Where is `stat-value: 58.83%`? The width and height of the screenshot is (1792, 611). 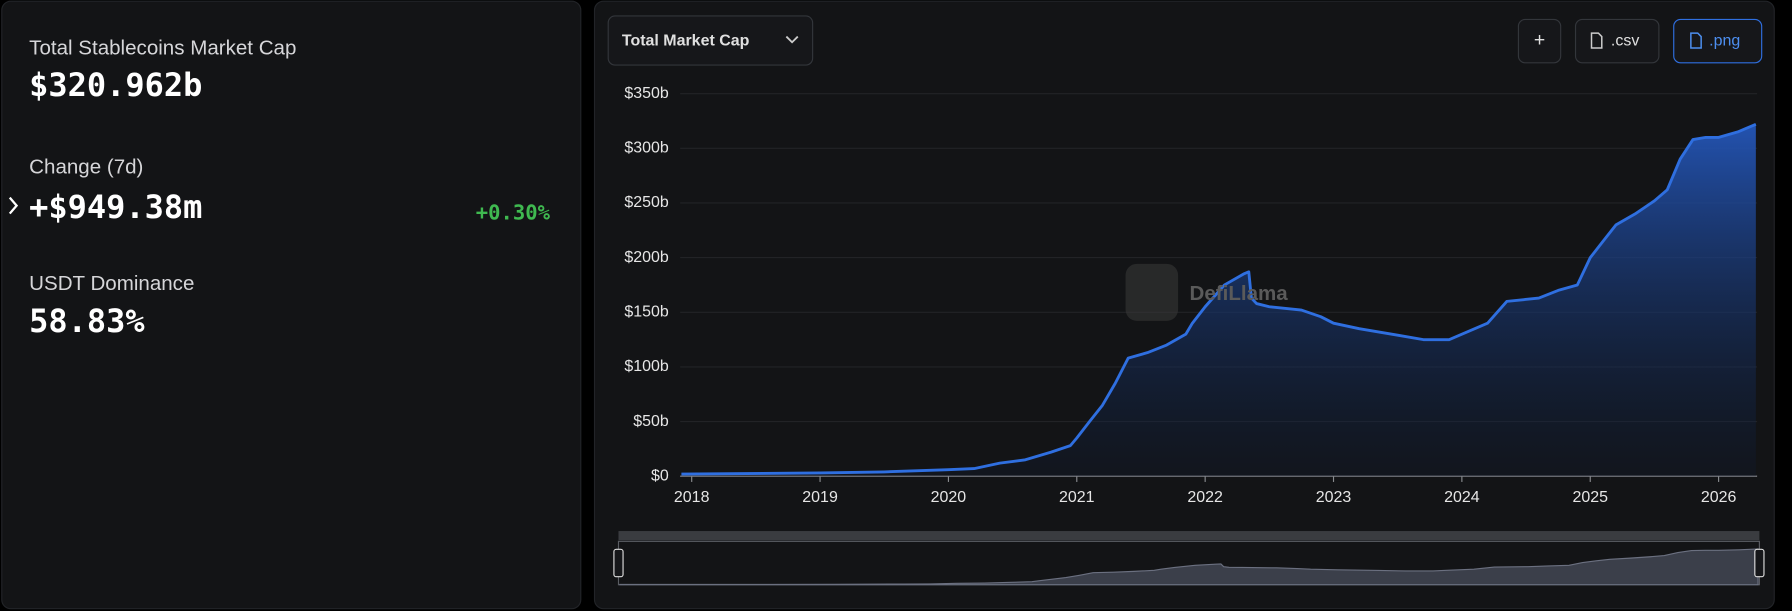 stat-value: 58.83% is located at coordinates (87, 321).